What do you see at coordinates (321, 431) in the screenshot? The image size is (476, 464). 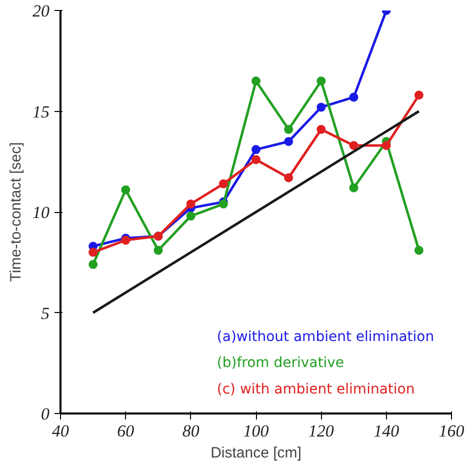 I see `x-tick-label: 120` at bounding box center [321, 431].